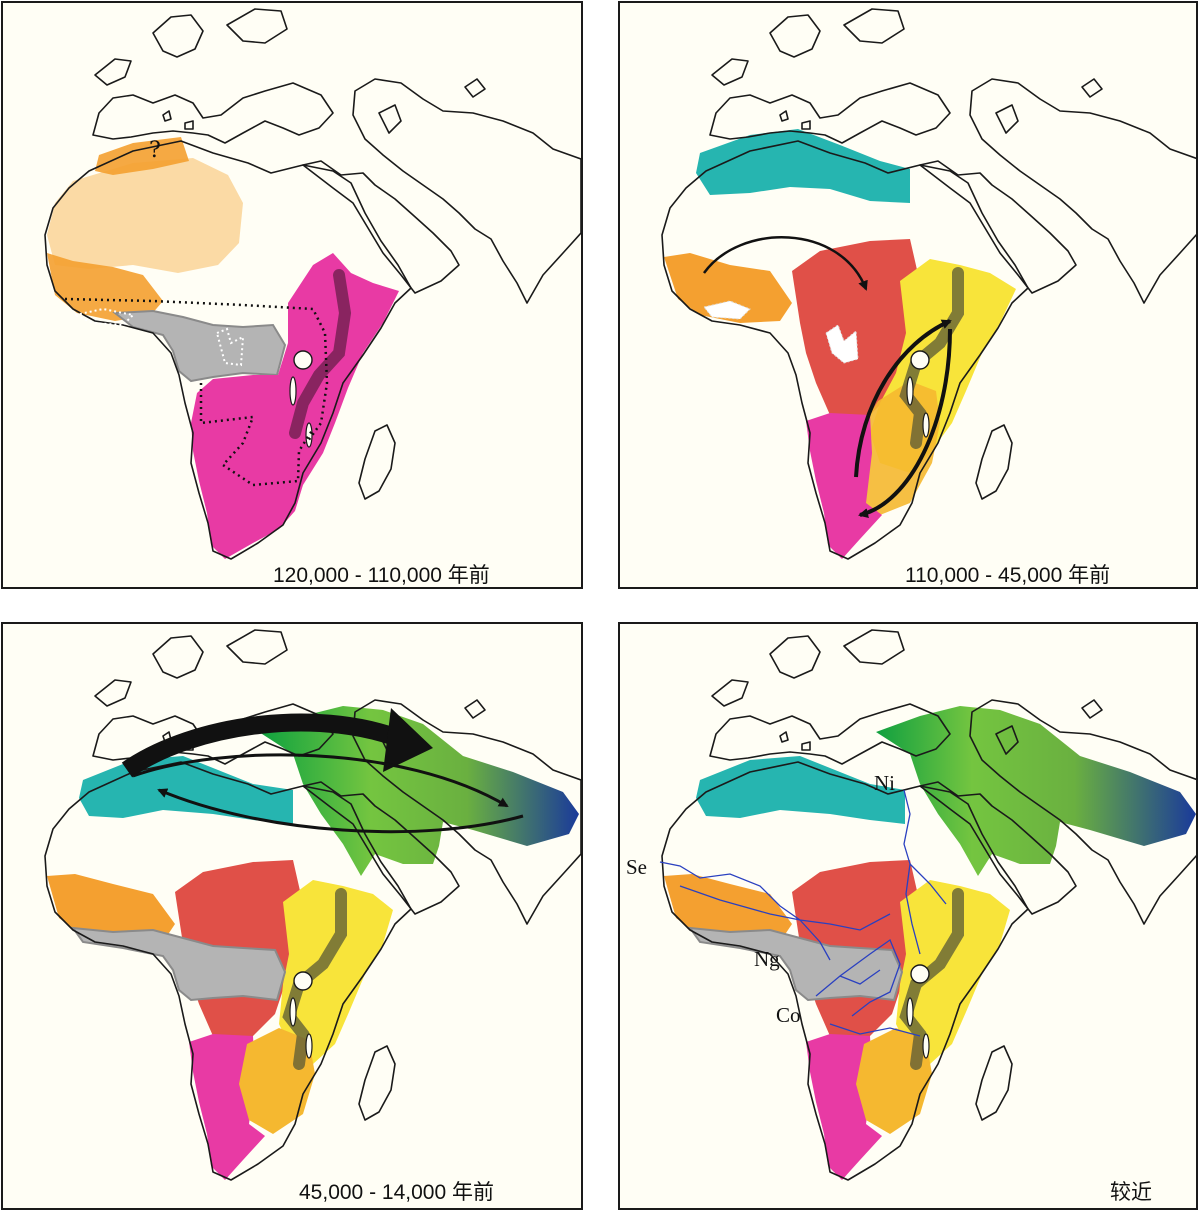 This screenshot has width=1200, height=1211. I want to click on white-patch-west, so click(727, 310).